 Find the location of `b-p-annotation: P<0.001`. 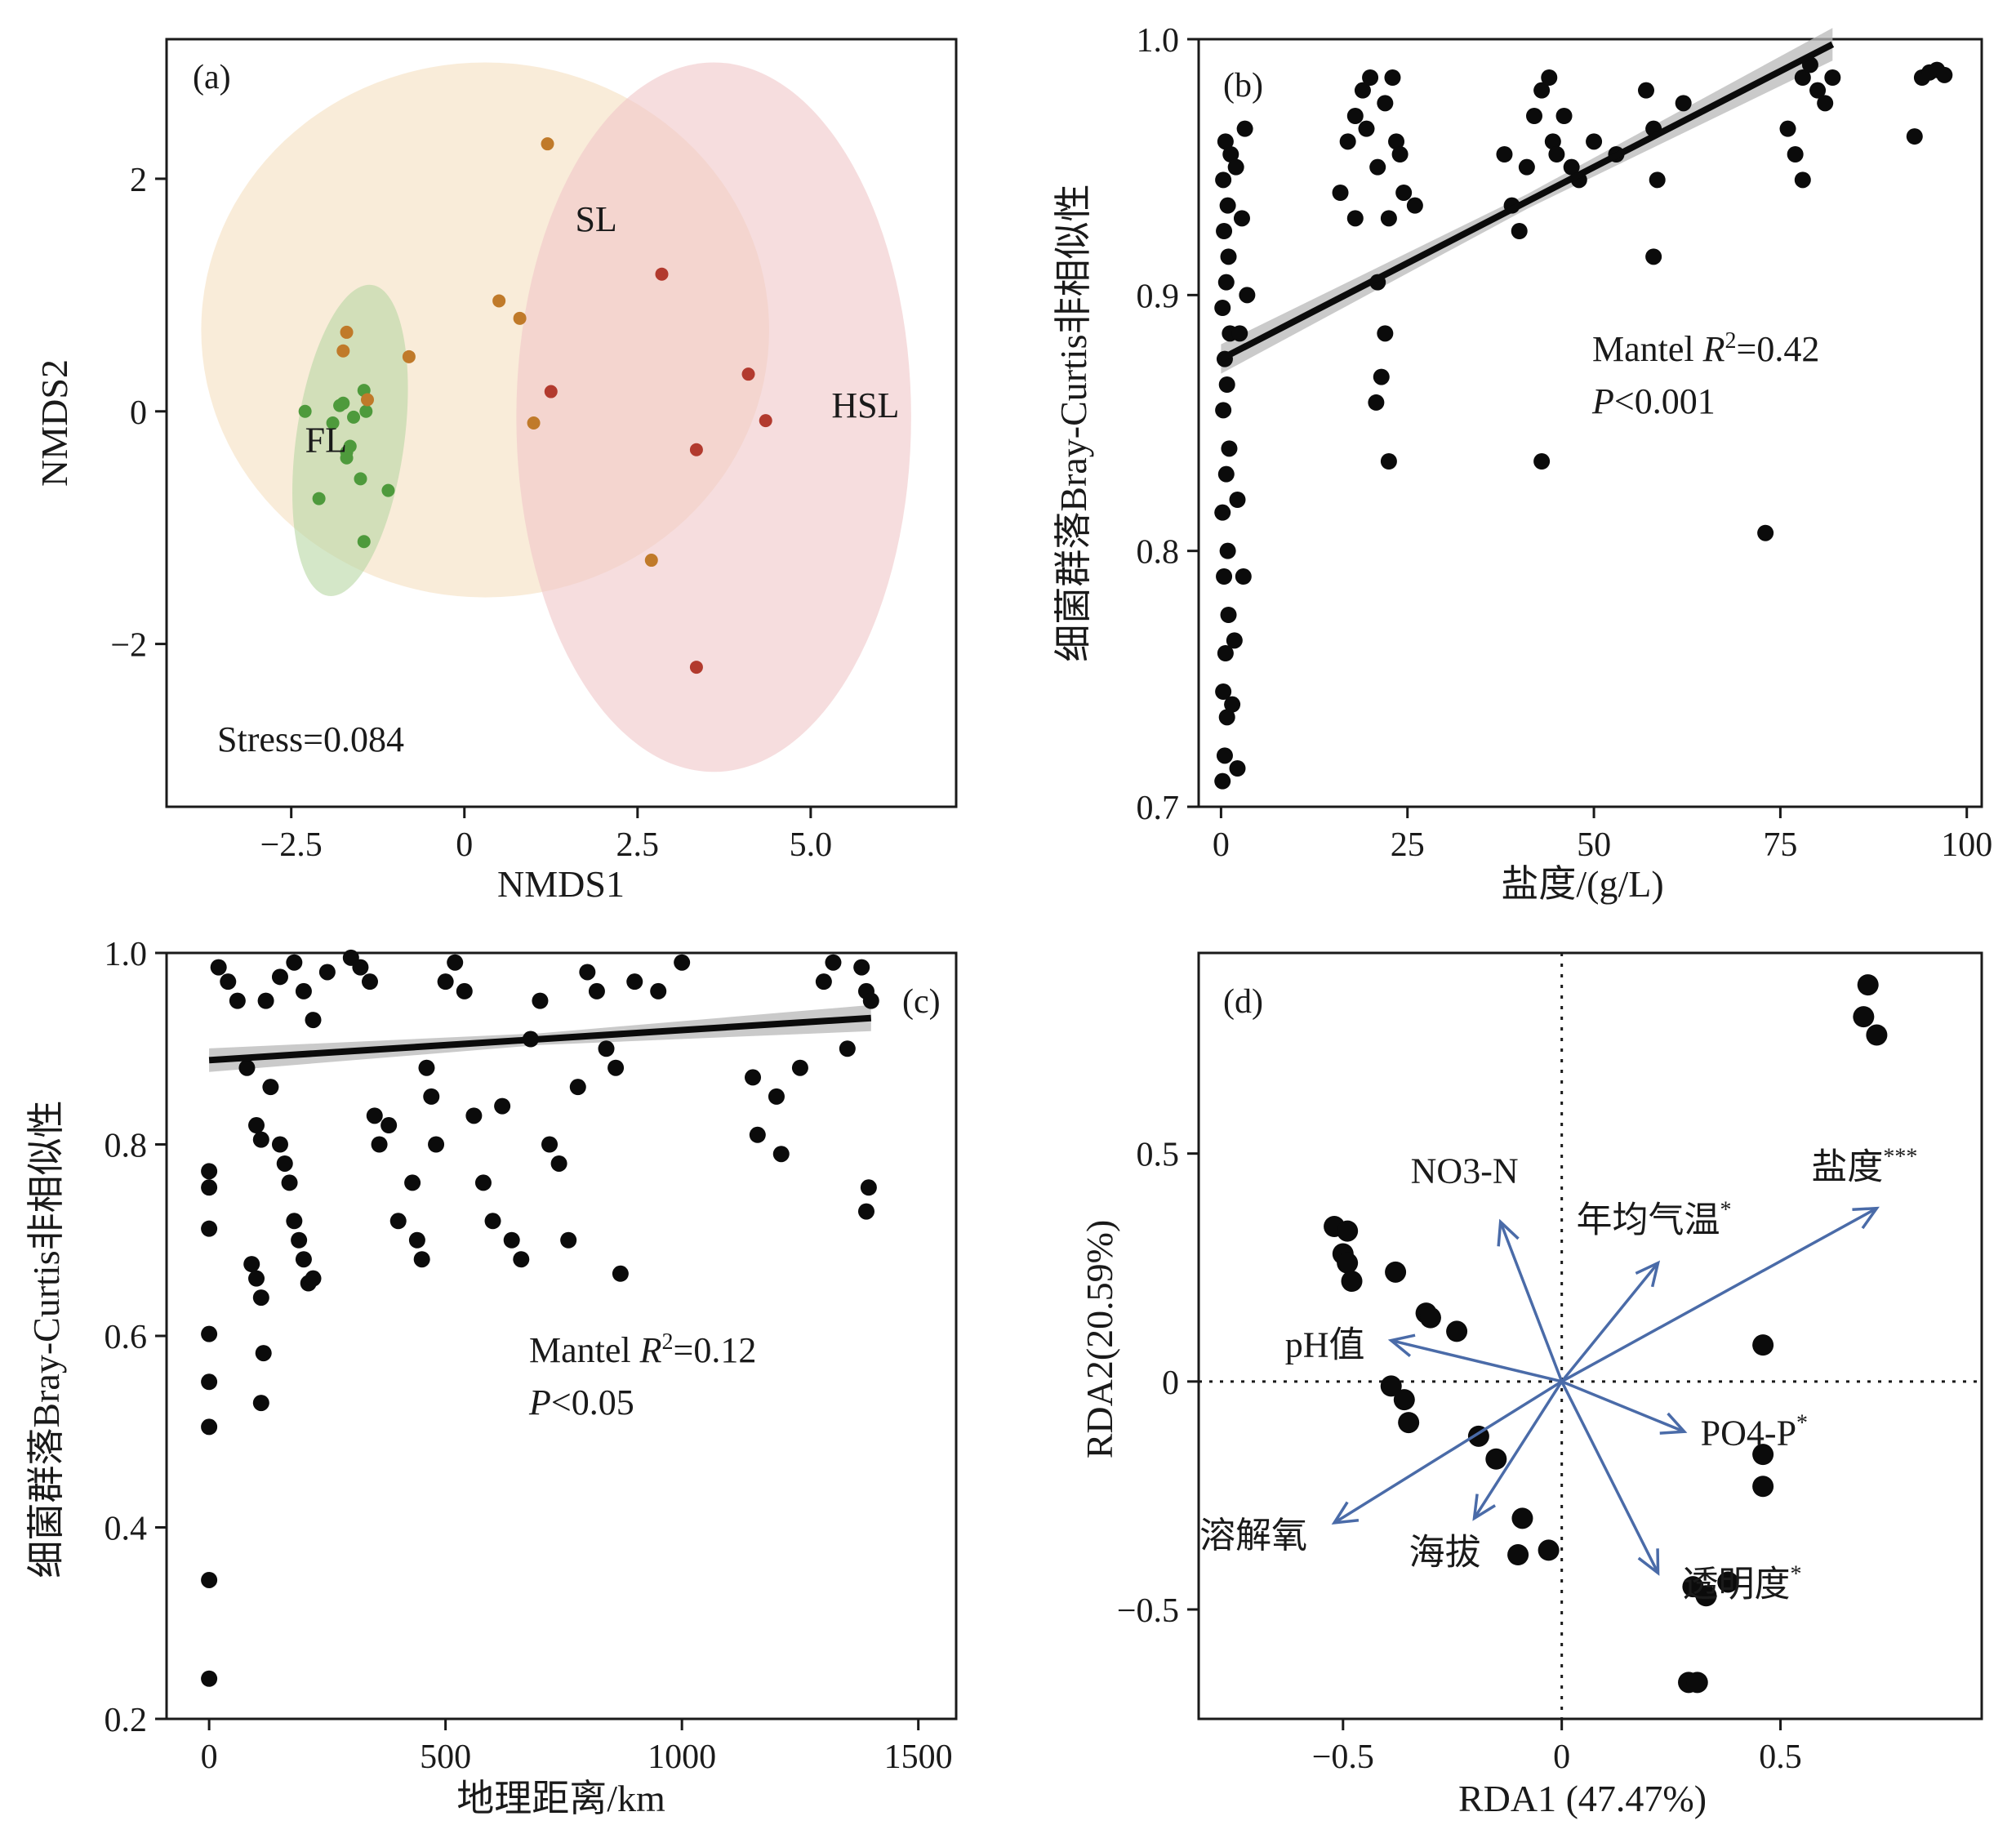

b-p-annotation: P<0.001 is located at coordinates (1653, 401).